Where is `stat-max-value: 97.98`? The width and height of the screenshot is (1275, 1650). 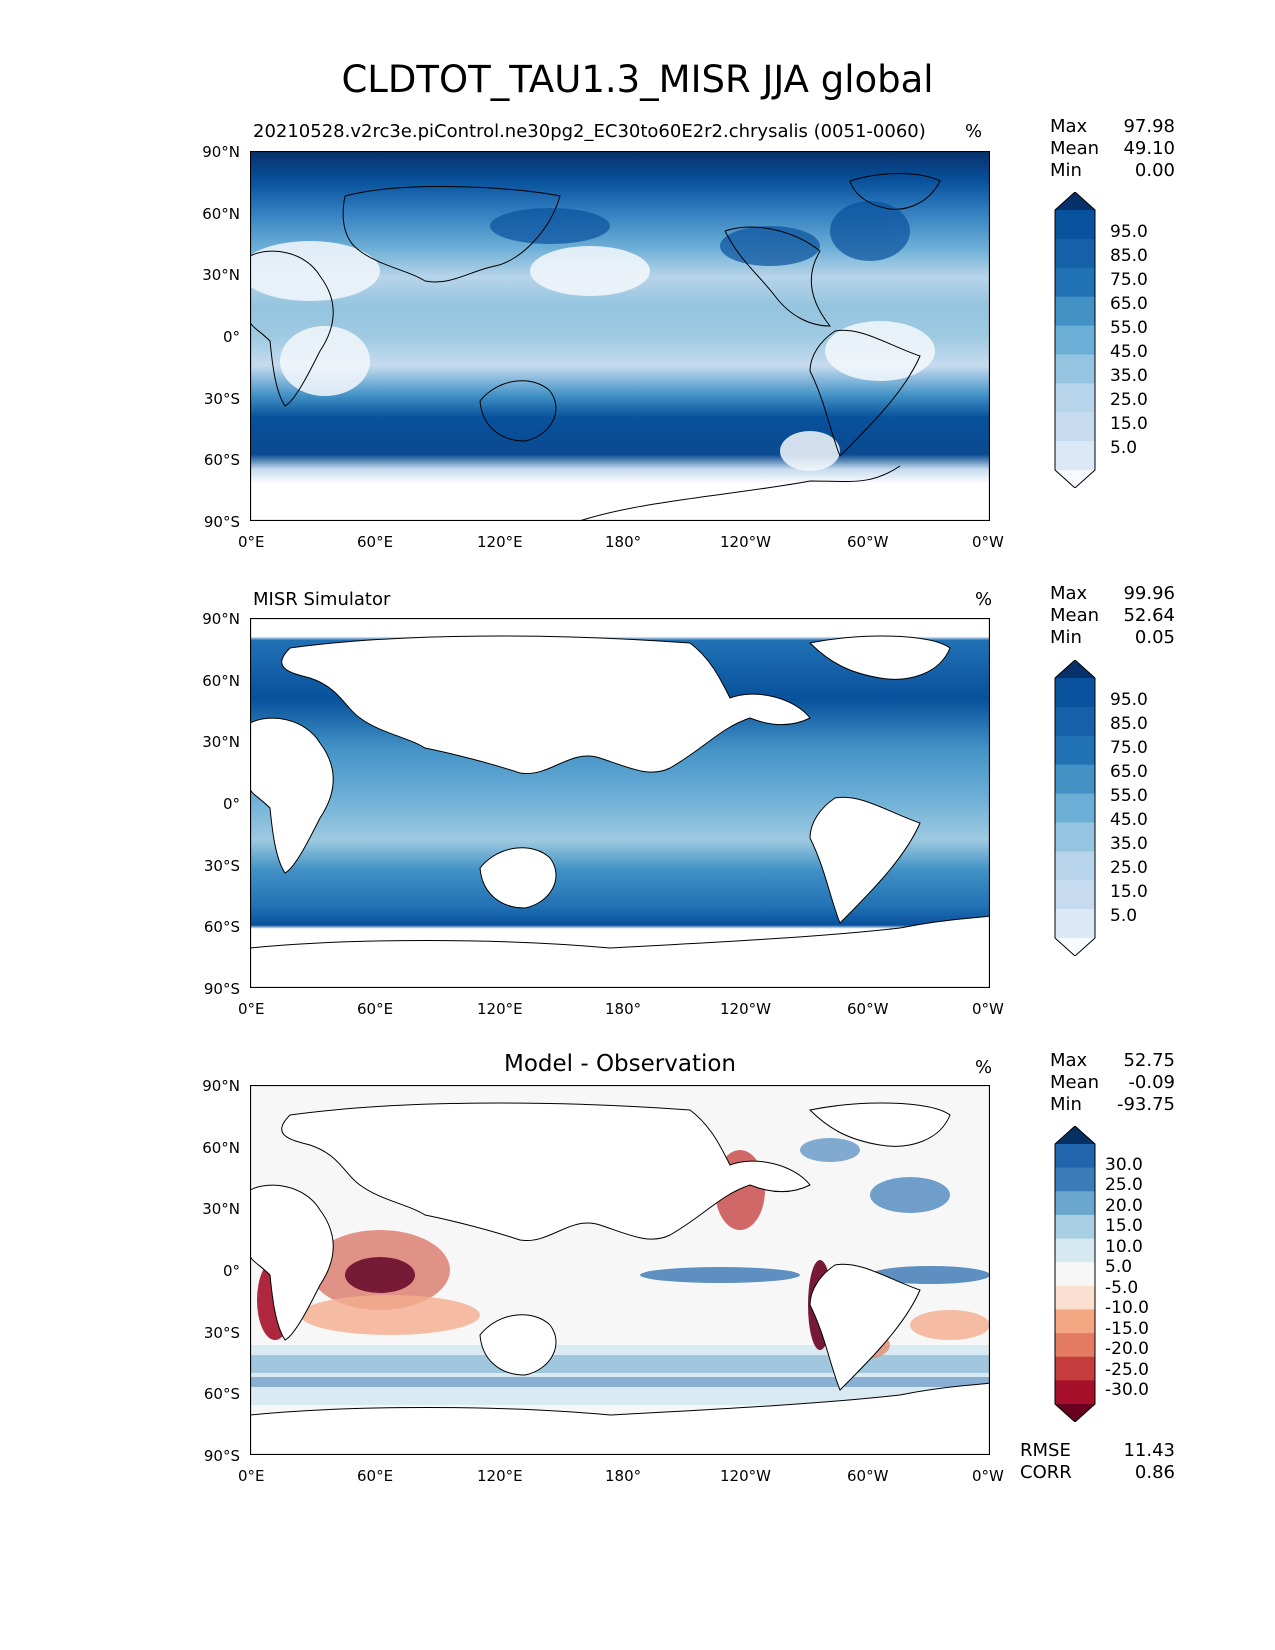 stat-max-value: 97.98 is located at coordinates (1149, 126).